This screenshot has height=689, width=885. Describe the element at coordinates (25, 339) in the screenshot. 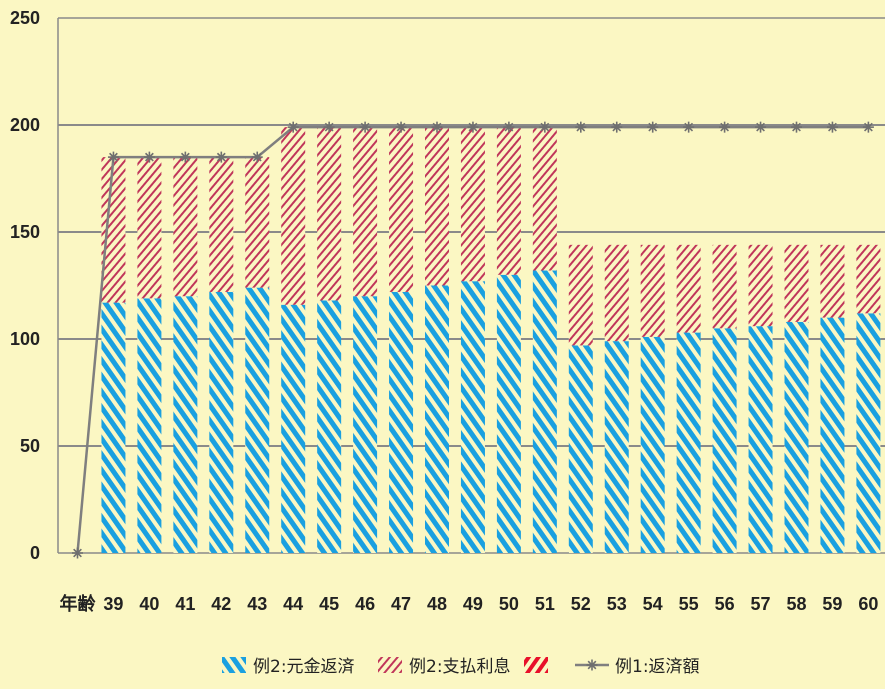

I see `y-tick-label: 100` at that location.